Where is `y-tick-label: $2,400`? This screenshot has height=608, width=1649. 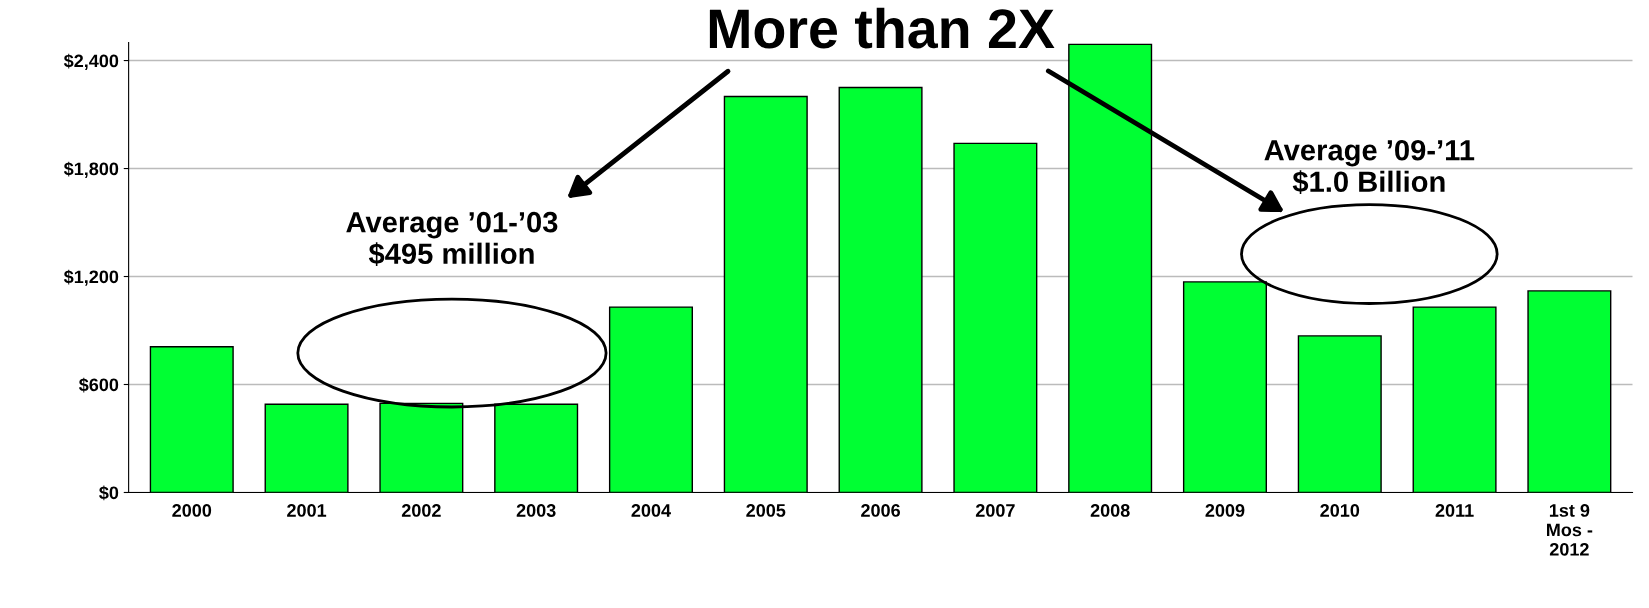 y-tick-label: $2,400 is located at coordinates (91, 61).